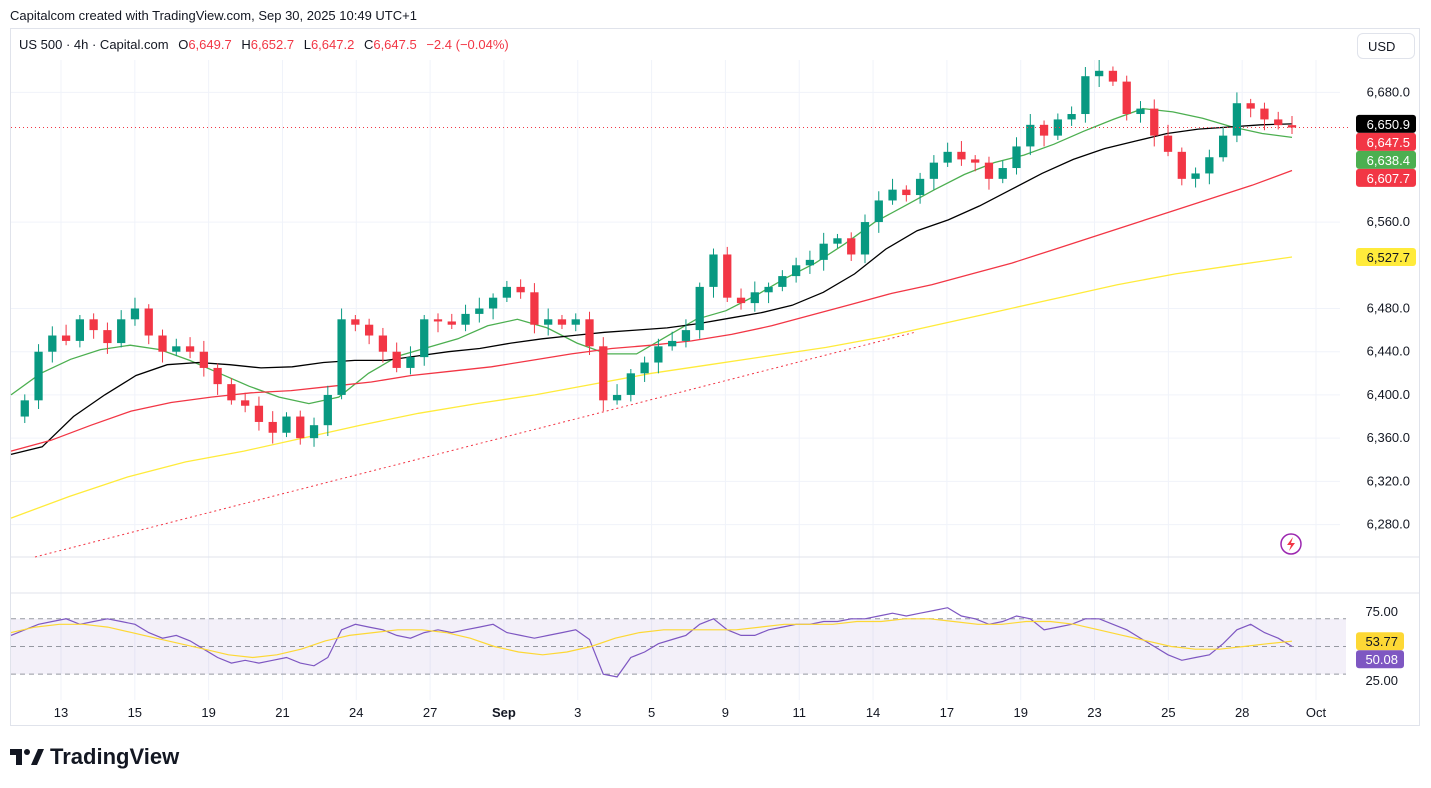 This screenshot has height=788, width=1431. I want to click on price-tick-label: 6,320.0, so click(1388, 480).